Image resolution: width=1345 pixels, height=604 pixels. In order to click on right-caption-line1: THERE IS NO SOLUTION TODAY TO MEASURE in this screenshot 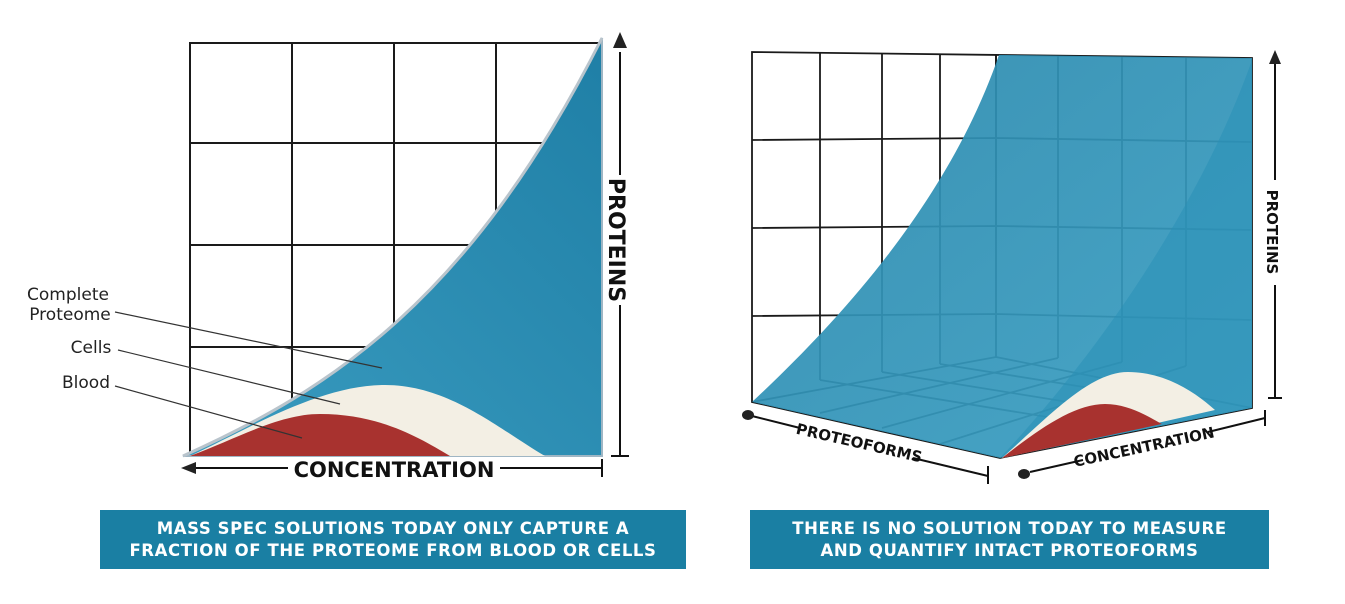, I will do `click(1009, 528)`.